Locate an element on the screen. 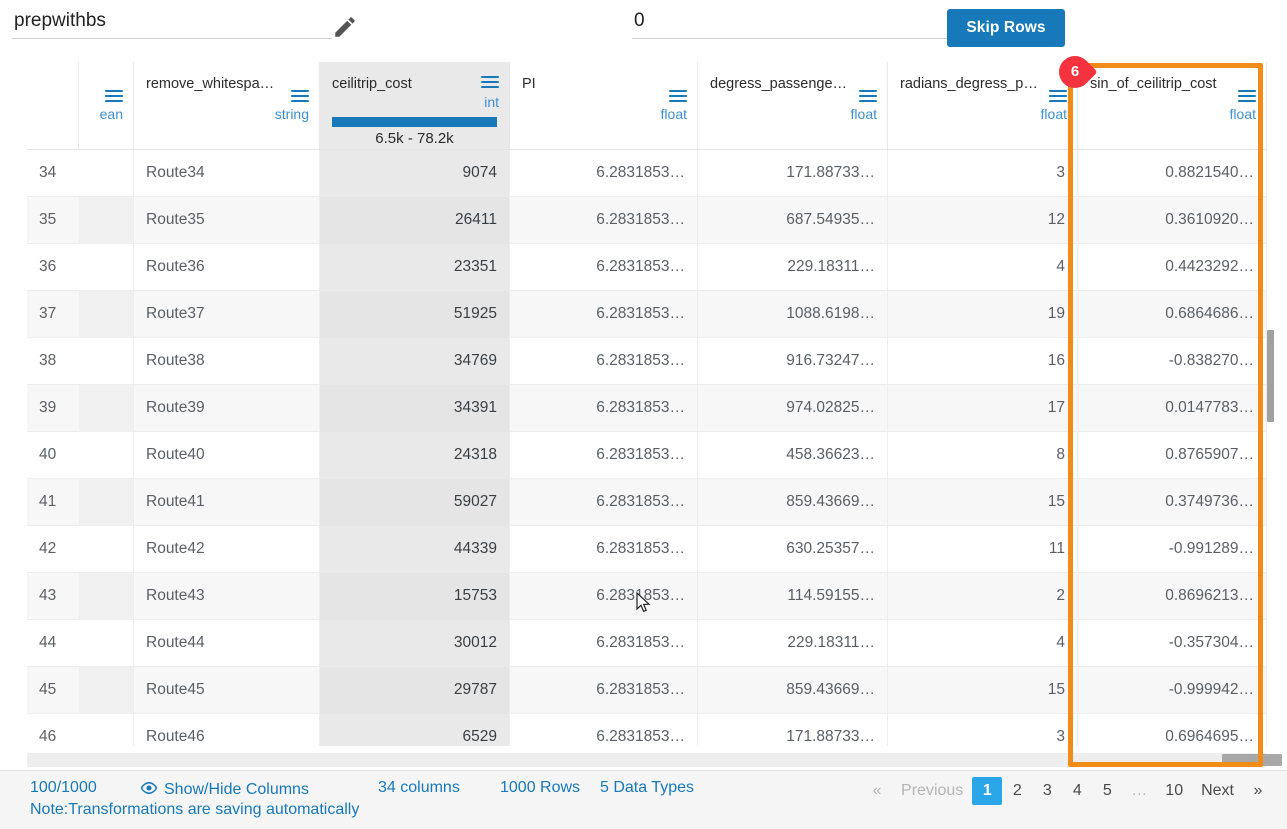 Image resolution: width=1287 pixels, height=829 pixels. pagination-page-10: 10 is located at coordinates (1174, 790).